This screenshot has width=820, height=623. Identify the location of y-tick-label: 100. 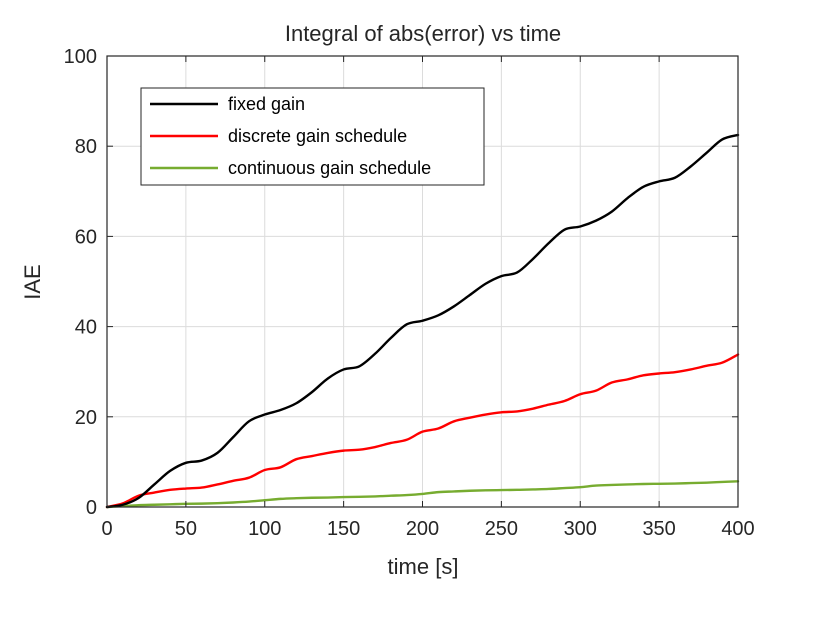
(80, 57).